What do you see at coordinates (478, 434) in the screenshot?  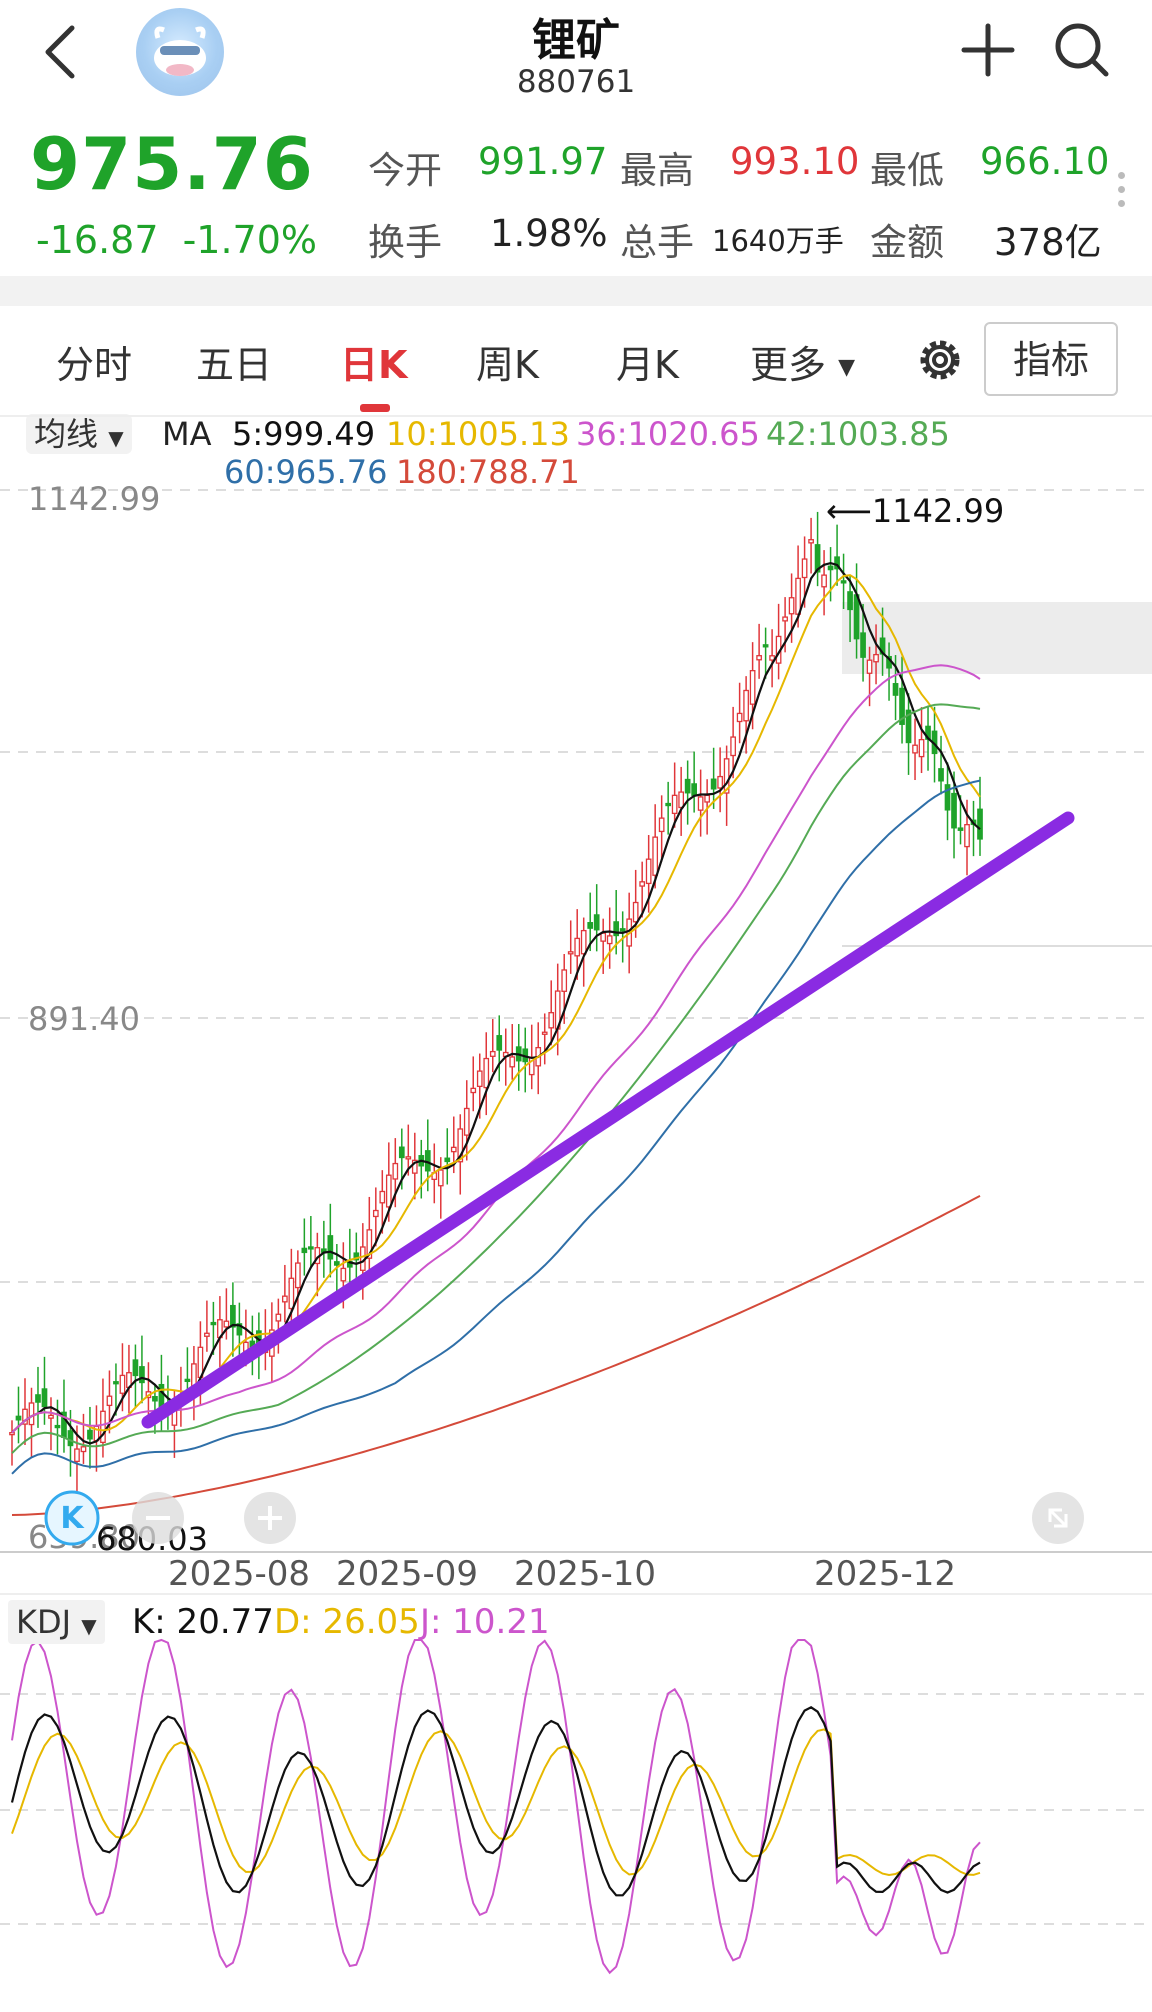 I see `ma10-value: 10:1005.13` at bounding box center [478, 434].